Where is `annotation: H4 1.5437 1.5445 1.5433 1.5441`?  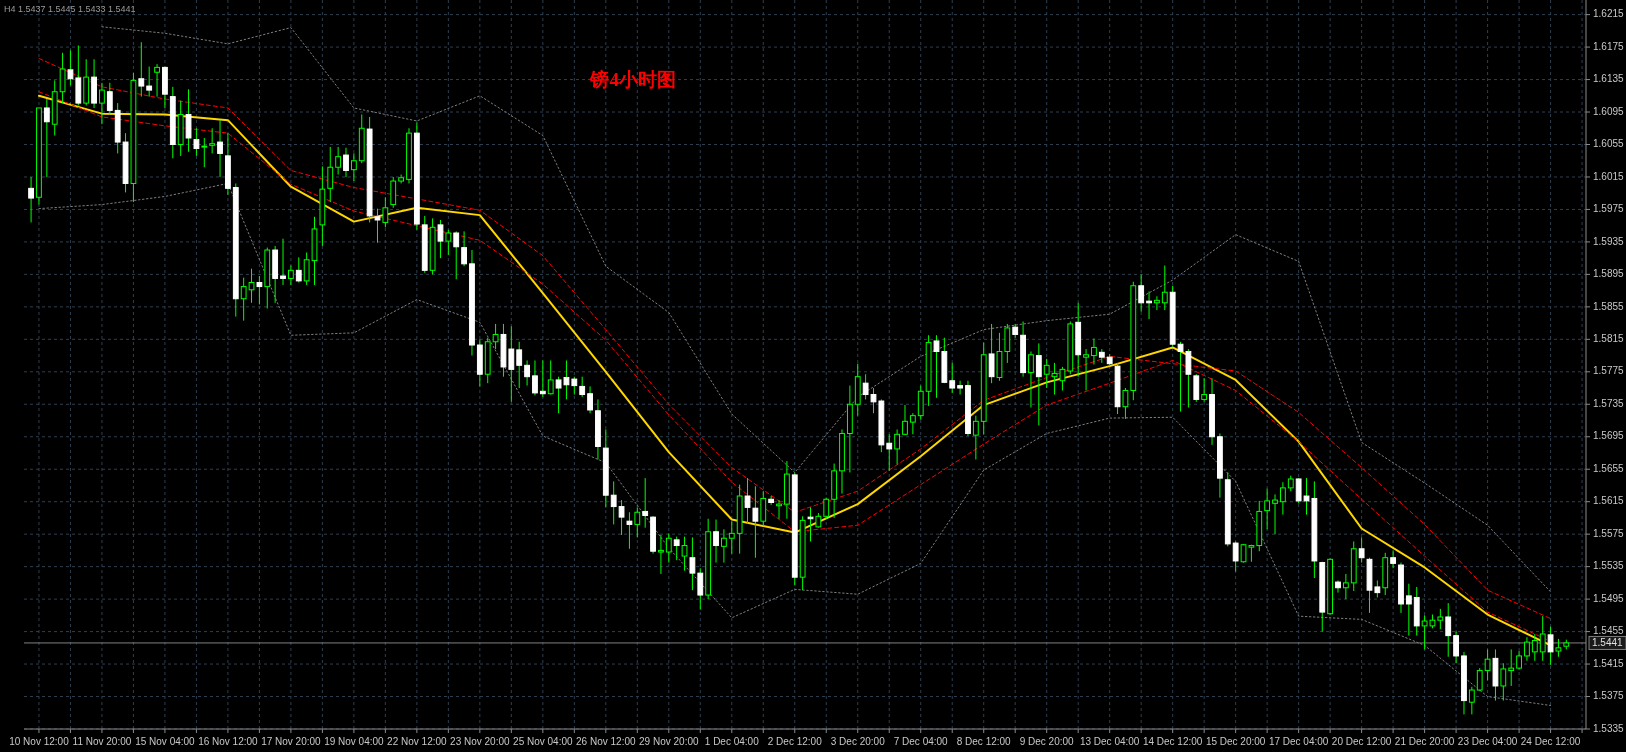 annotation: H4 1.5437 1.5445 1.5433 1.5441 is located at coordinates (70, 9).